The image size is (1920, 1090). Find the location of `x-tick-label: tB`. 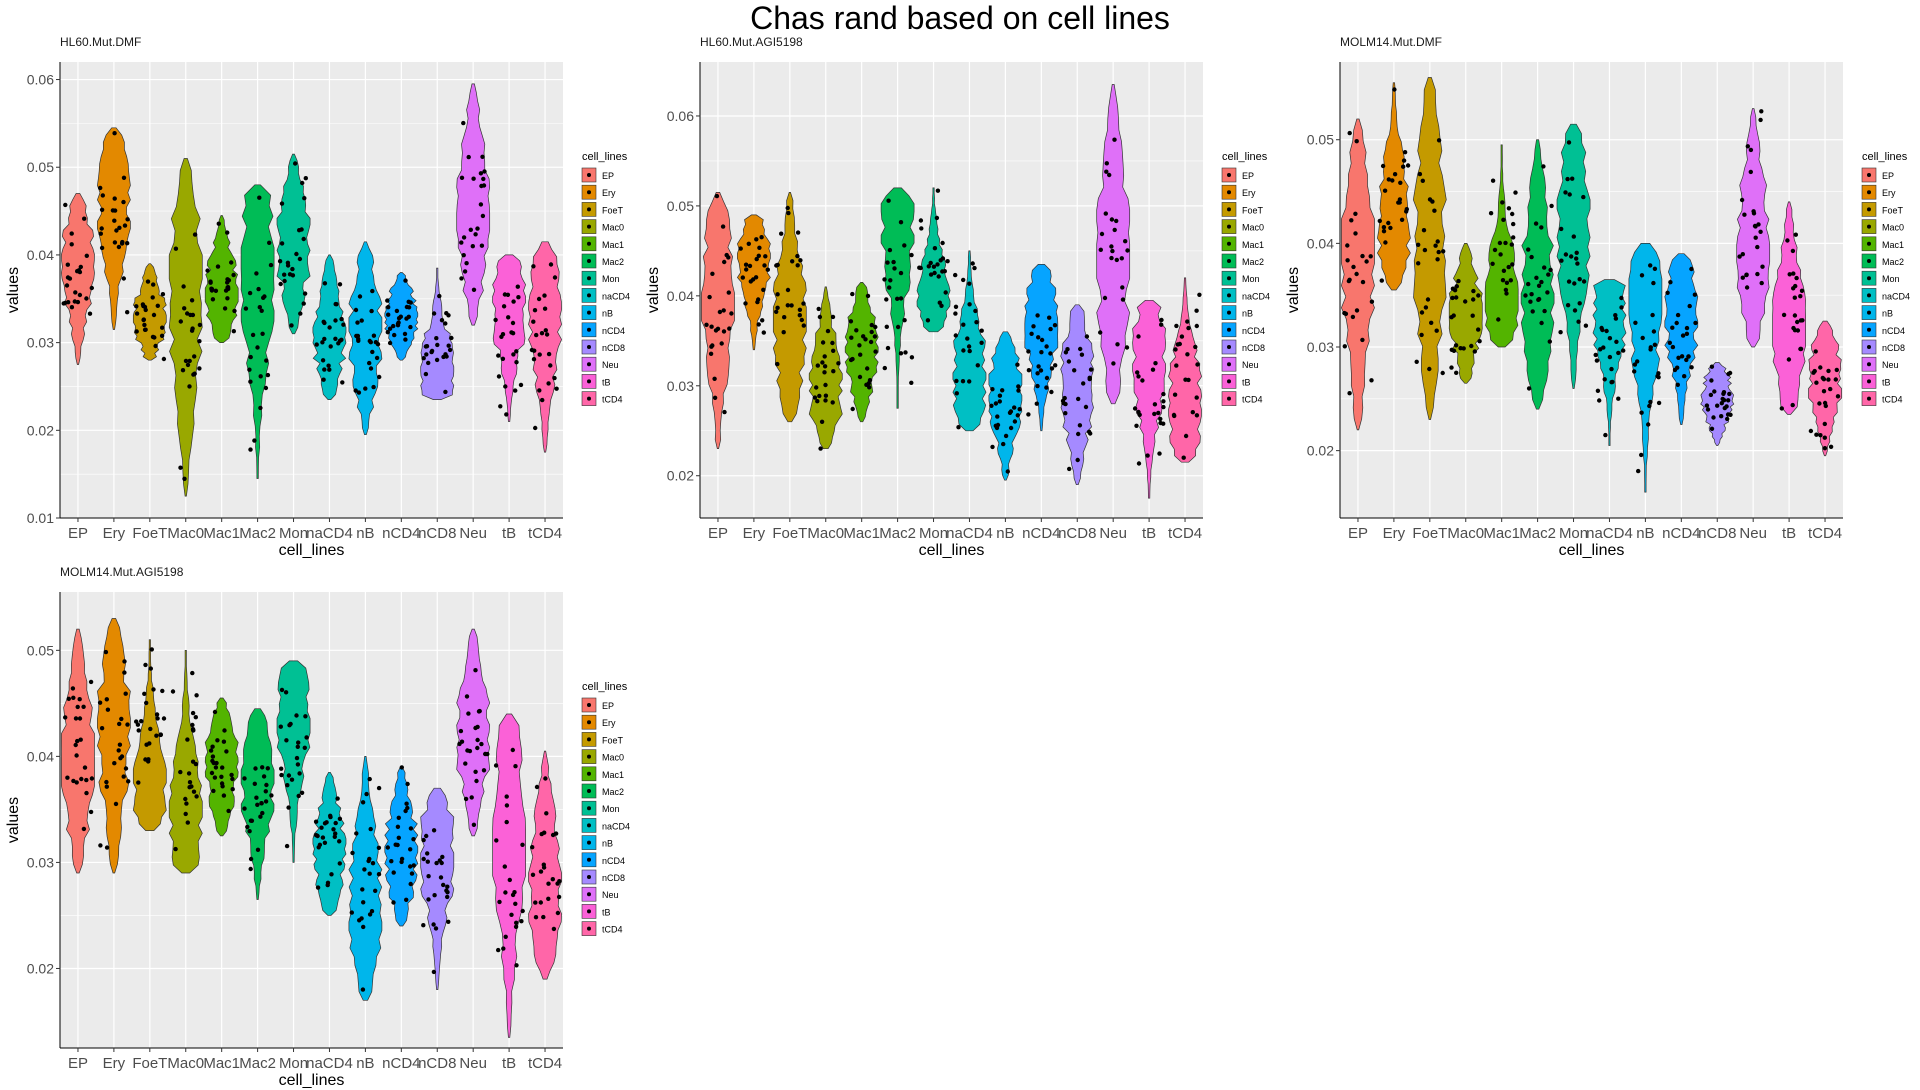

x-tick-label: tB is located at coordinates (1149, 533).